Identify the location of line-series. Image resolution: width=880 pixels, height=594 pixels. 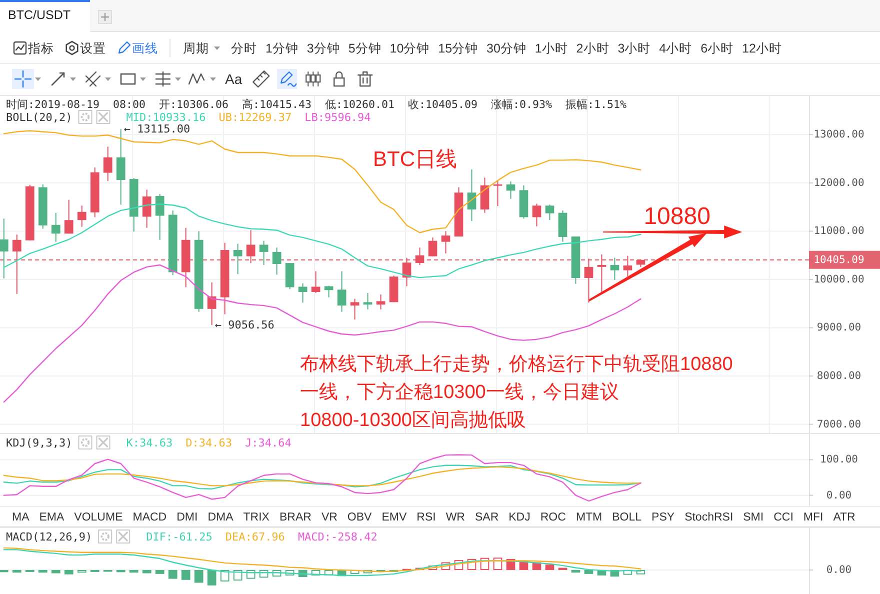
(322, 478).